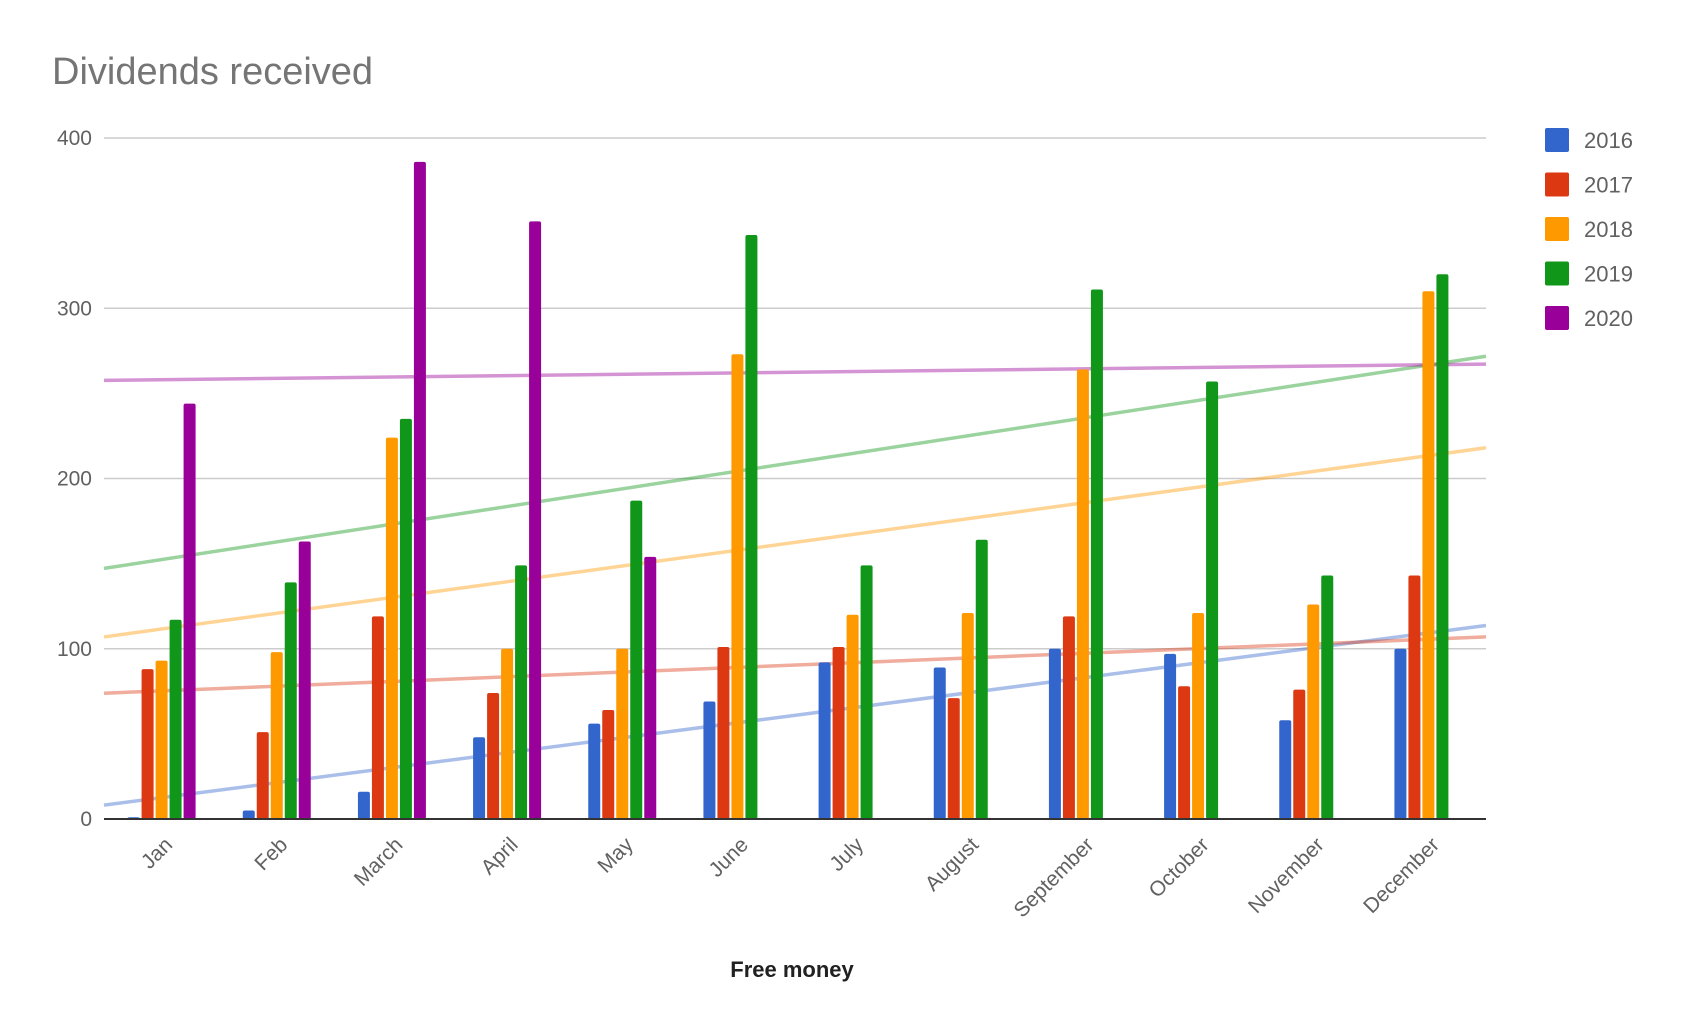 Image resolution: width=1688 pixels, height=1035 pixels. Describe the element at coordinates (967, 715) in the screenshot. I see `bar-2018-August` at that location.